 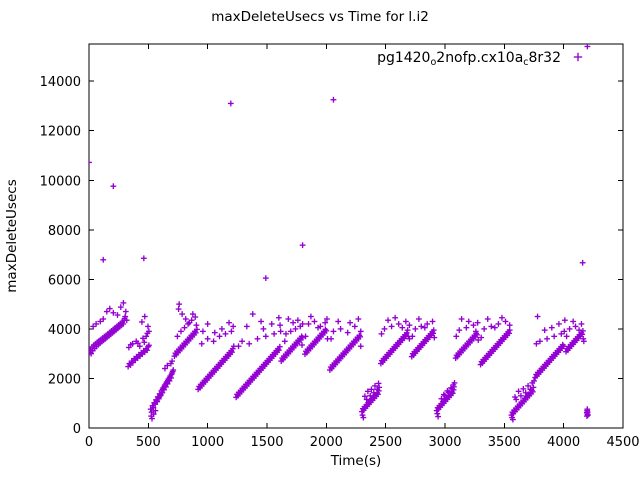 I want to click on x-tick-label: 2000, so click(x=326, y=442).